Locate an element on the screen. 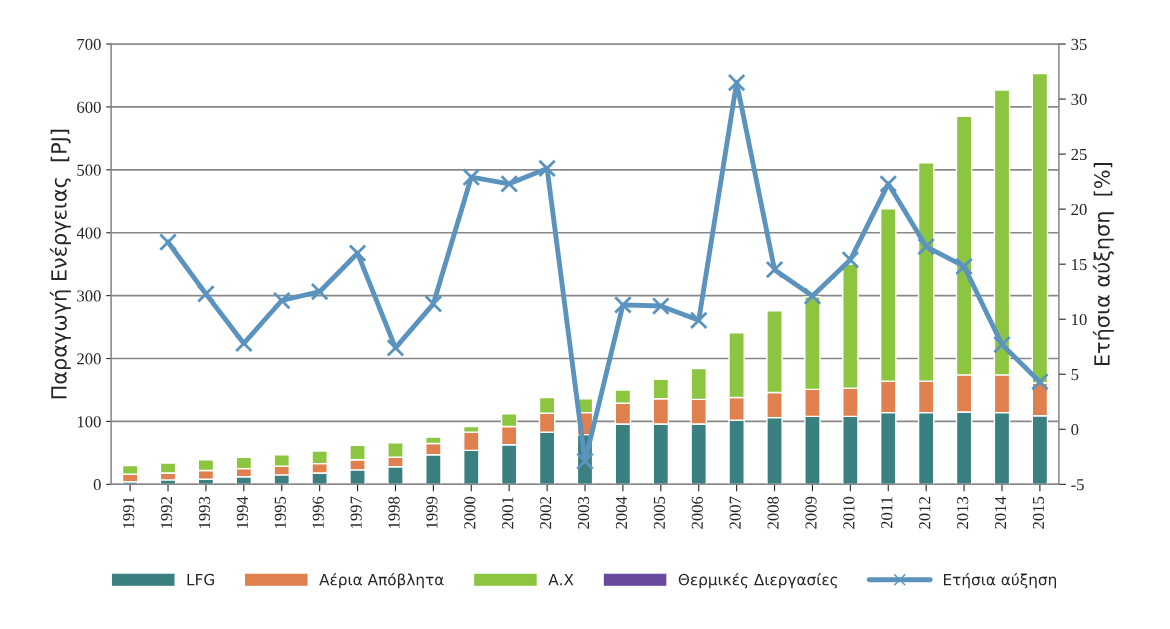 The height and width of the screenshot is (629, 1170). y-tick-label: 0 is located at coordinates (97, 485).